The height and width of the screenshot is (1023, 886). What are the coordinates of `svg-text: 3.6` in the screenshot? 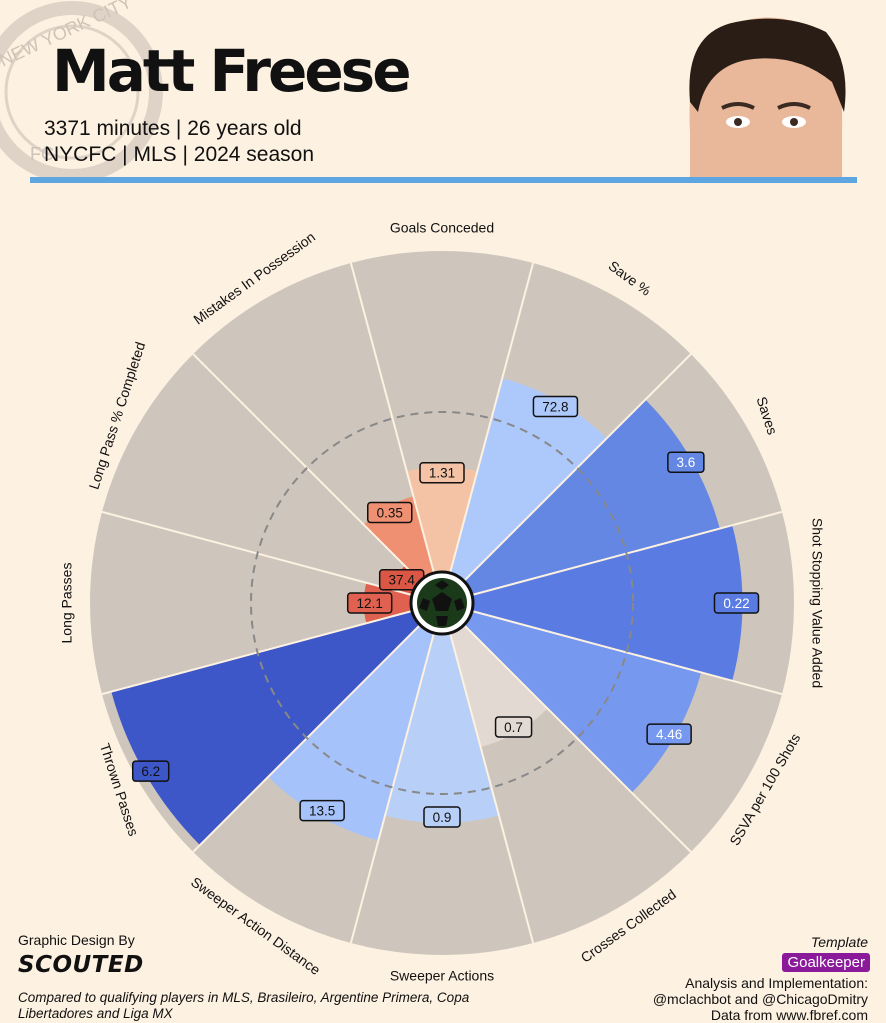 It's located at (685, 462).